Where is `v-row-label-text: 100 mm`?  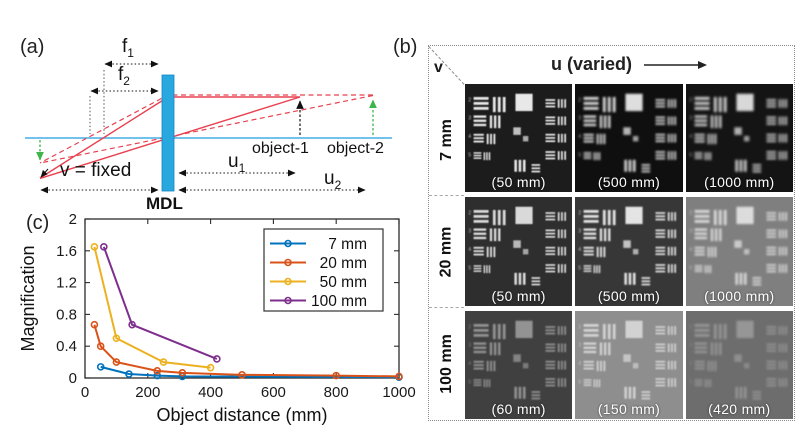 v-row-label-text: 100 mm is located at coordinates (446, 363).